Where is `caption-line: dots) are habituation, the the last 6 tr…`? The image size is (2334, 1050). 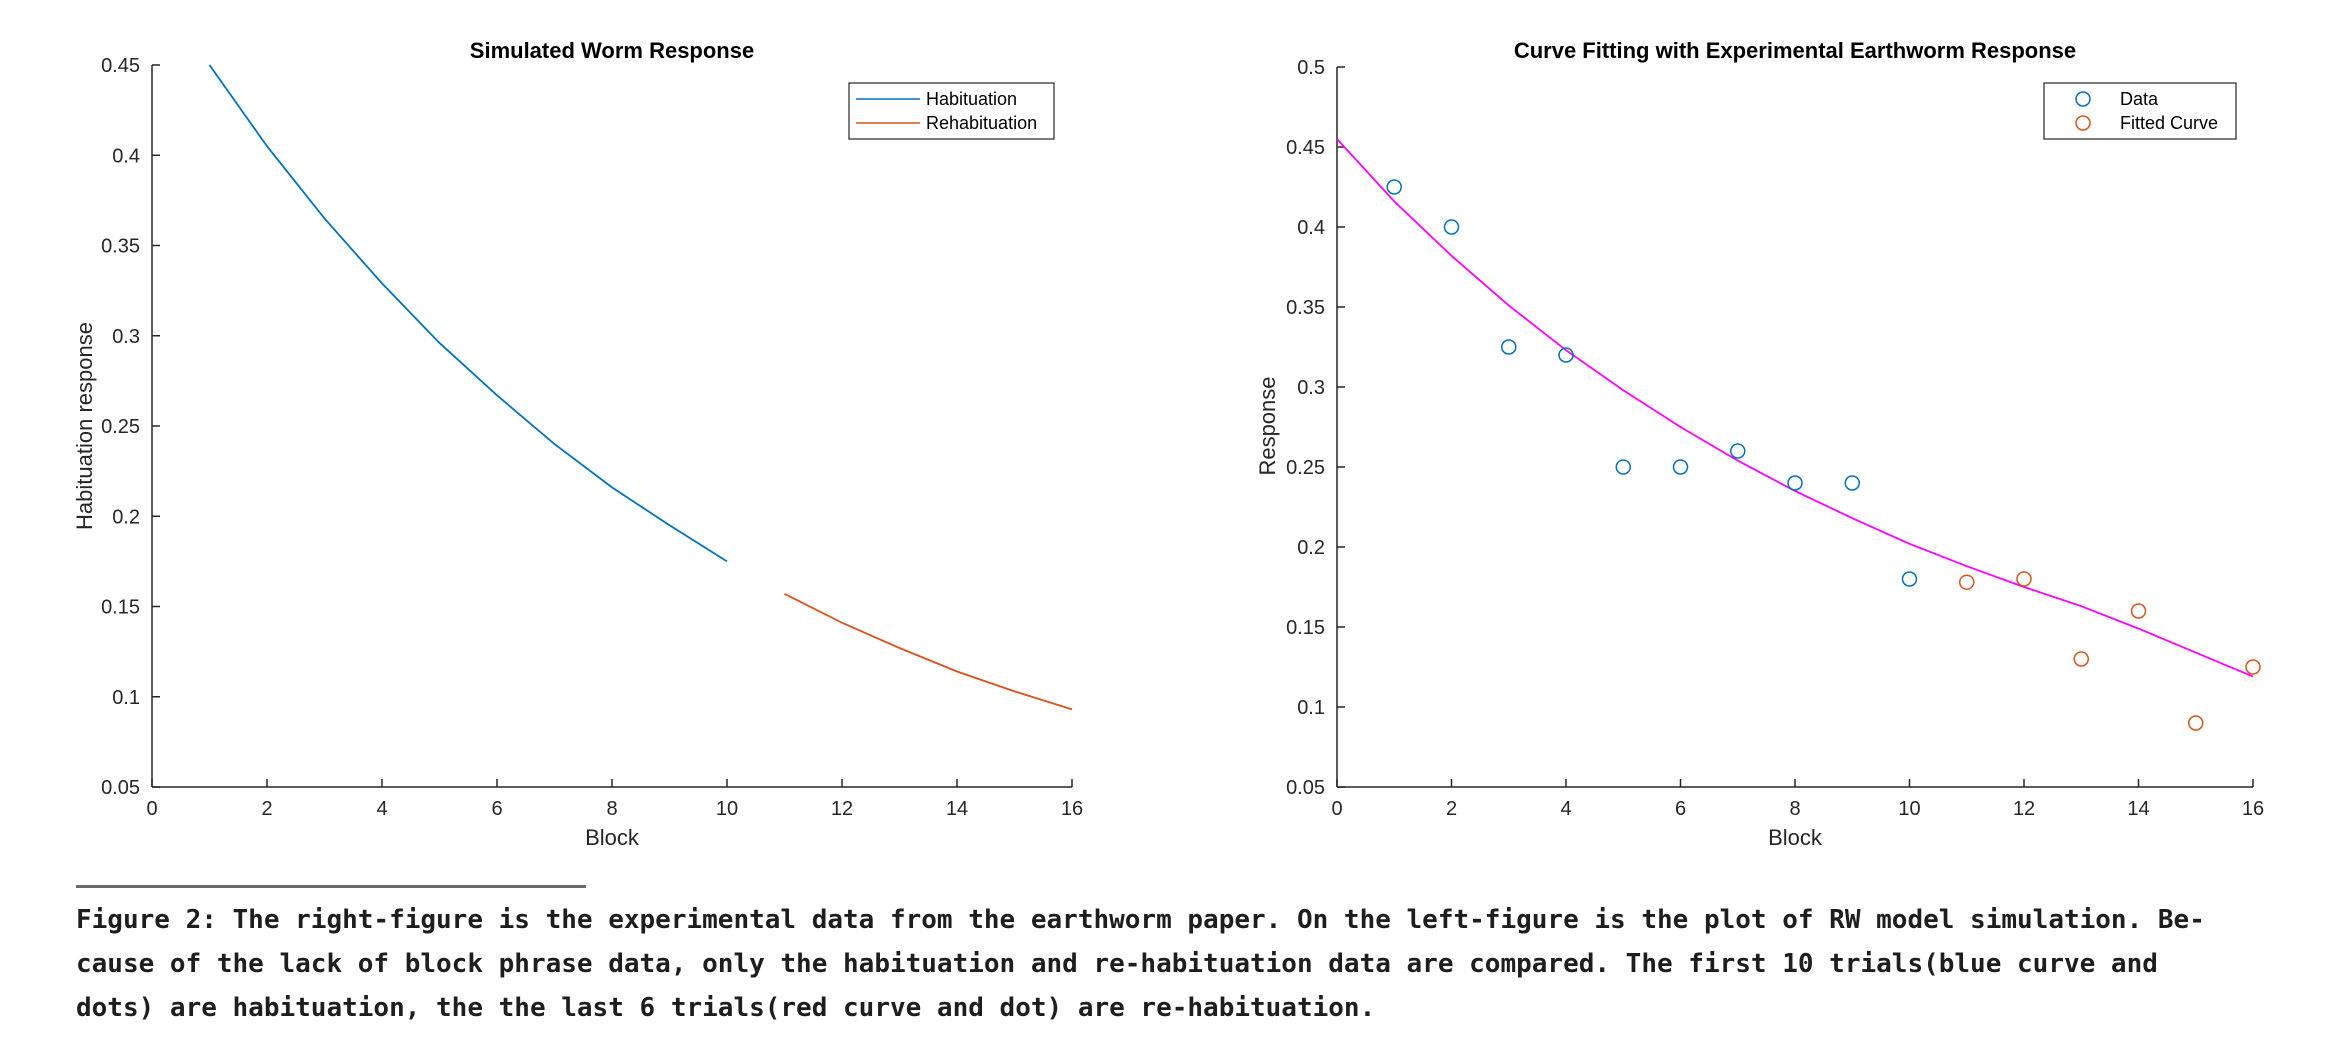 caption-line: dots) are habituation, the the last 6 tr… is located at coordinates (726, 1008).